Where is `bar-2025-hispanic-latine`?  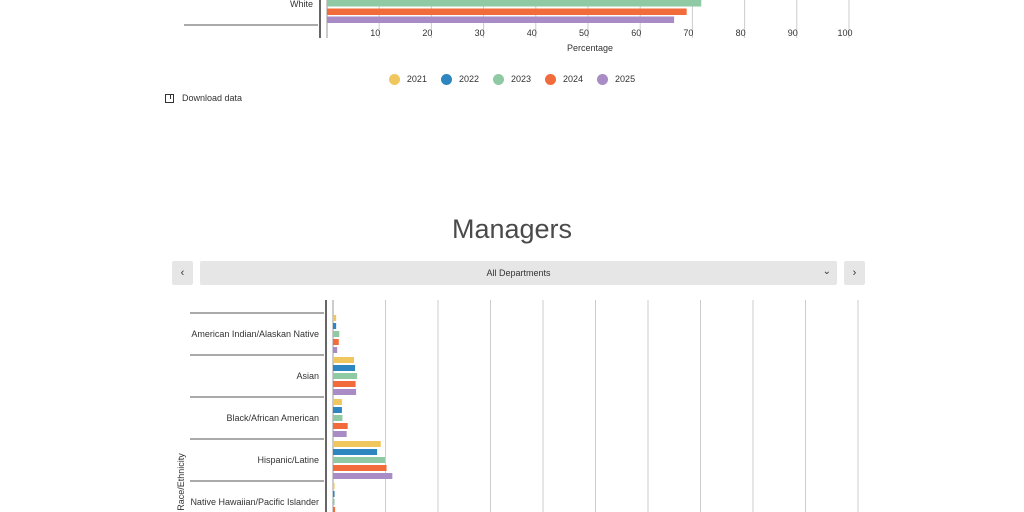
bar-2025-hispanic-latine is located at coordinates (363, 476).